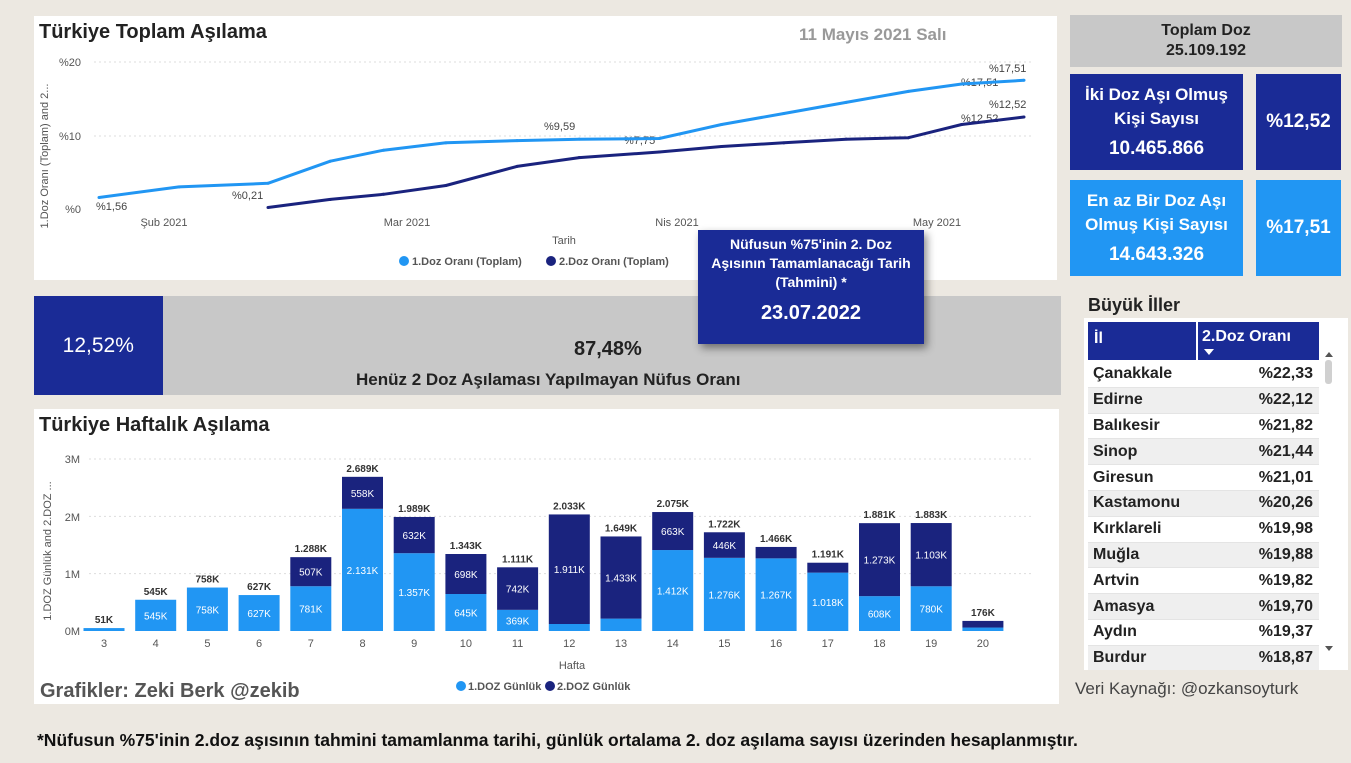  Describe the element at coordinates (1098, 338) in the screenshot. I see `col-il-header: İl` at that location.